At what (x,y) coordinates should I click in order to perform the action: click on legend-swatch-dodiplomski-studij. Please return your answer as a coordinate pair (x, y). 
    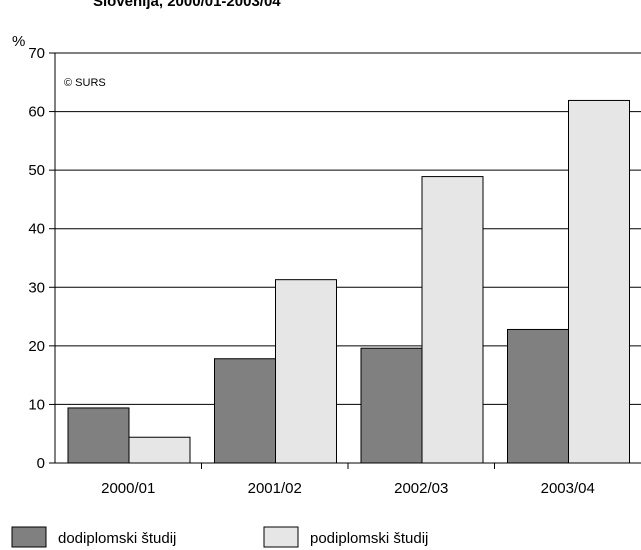
    Looking at the image, I should click on (29, 537).